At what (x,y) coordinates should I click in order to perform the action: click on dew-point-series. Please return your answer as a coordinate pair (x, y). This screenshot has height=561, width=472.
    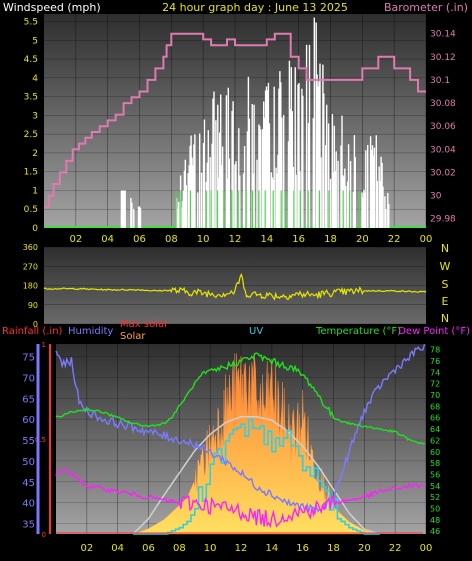
    Looking at the image, I should click on (240, 498).